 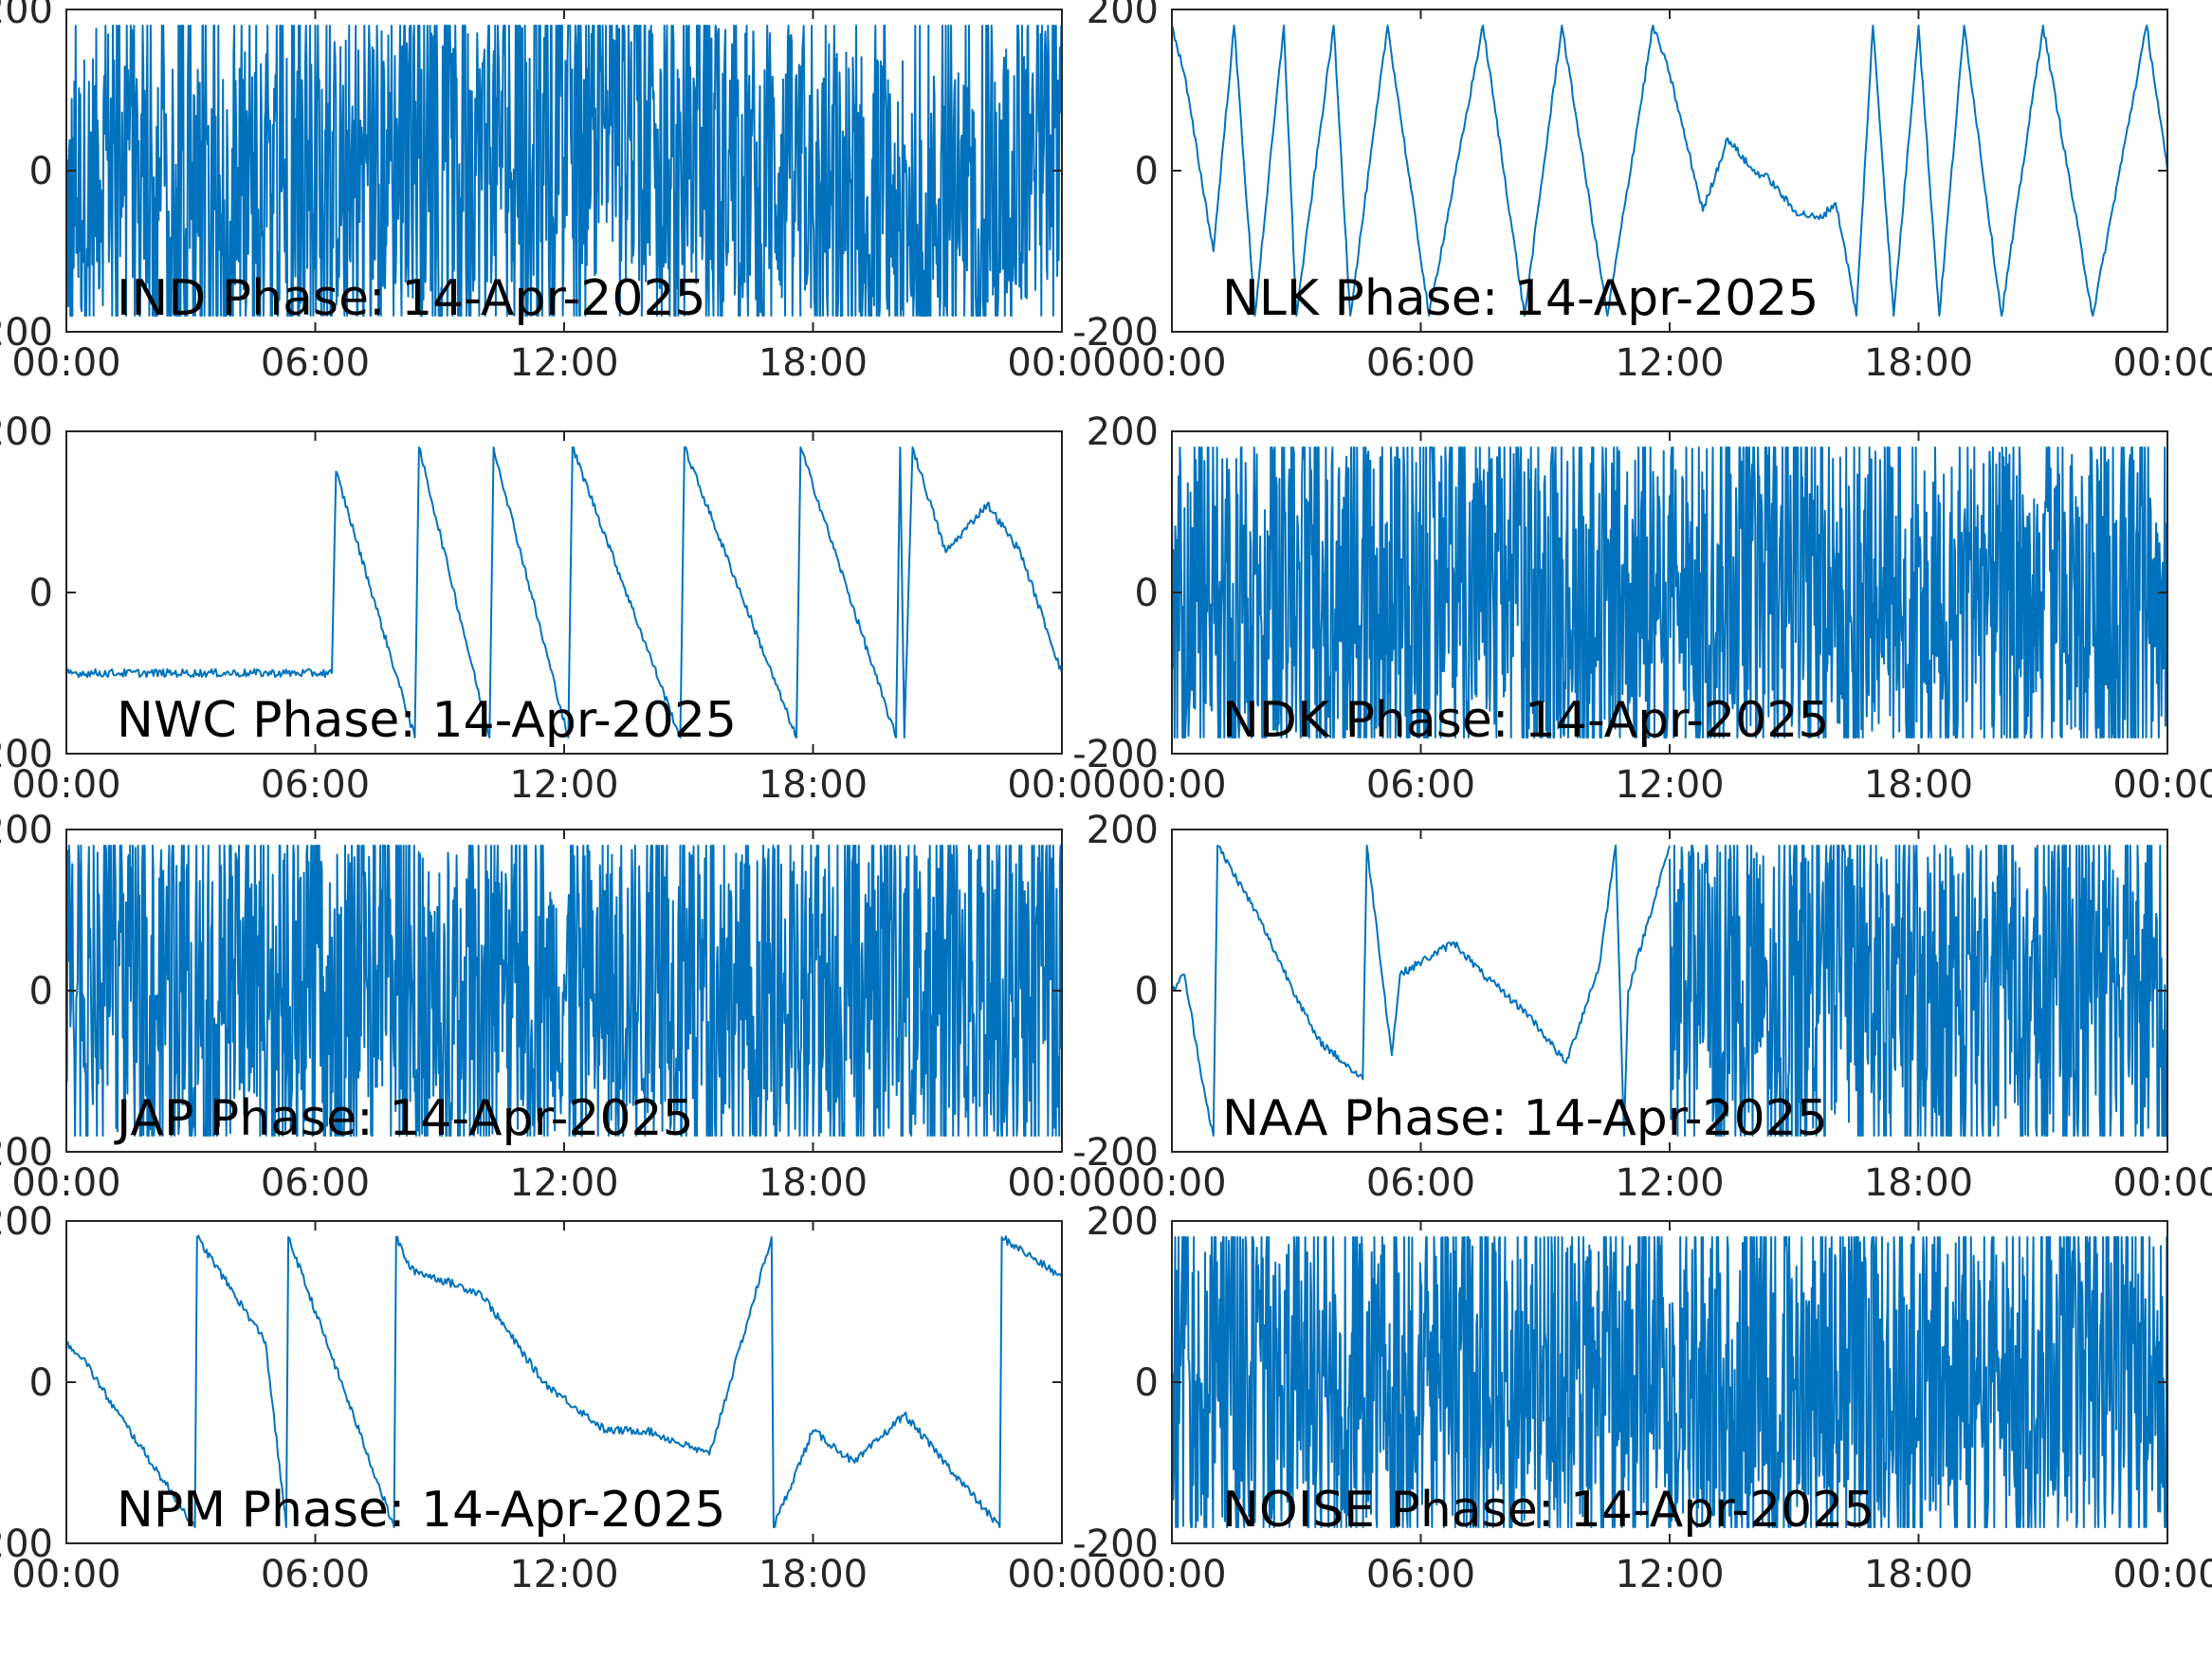 What do you see at coordinates (1525, 720) in the screenshot?
I see `panel-title: NDK Phase: 14-Apr-2025` at bounding box center [1525, 720].